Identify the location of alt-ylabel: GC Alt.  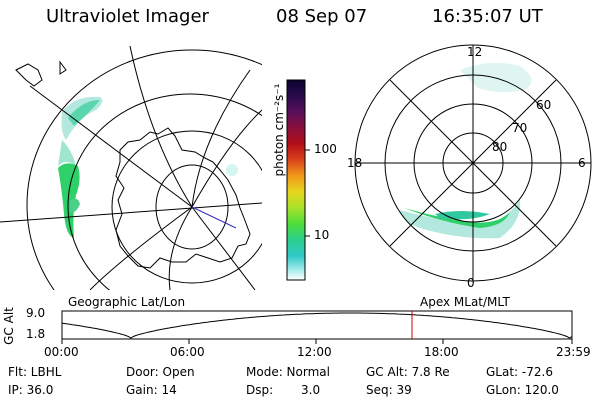
(9, 326).